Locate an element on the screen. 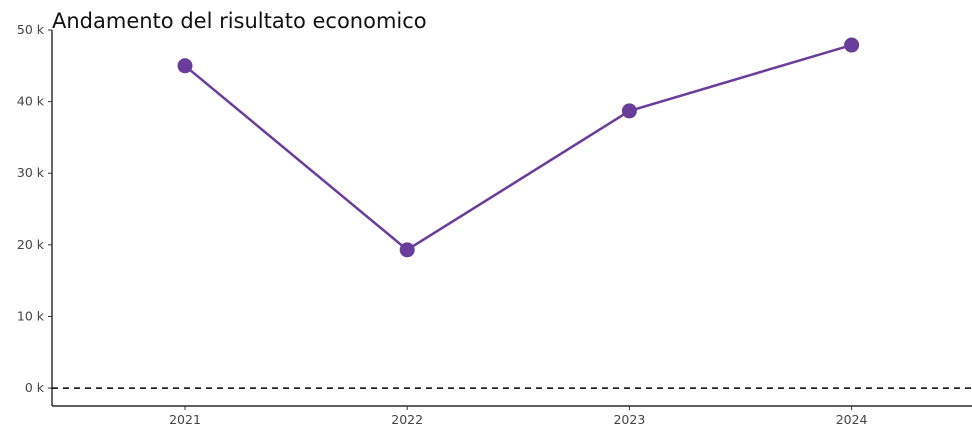  x-tick-label: 2022 is located at coordinates (407, 418).